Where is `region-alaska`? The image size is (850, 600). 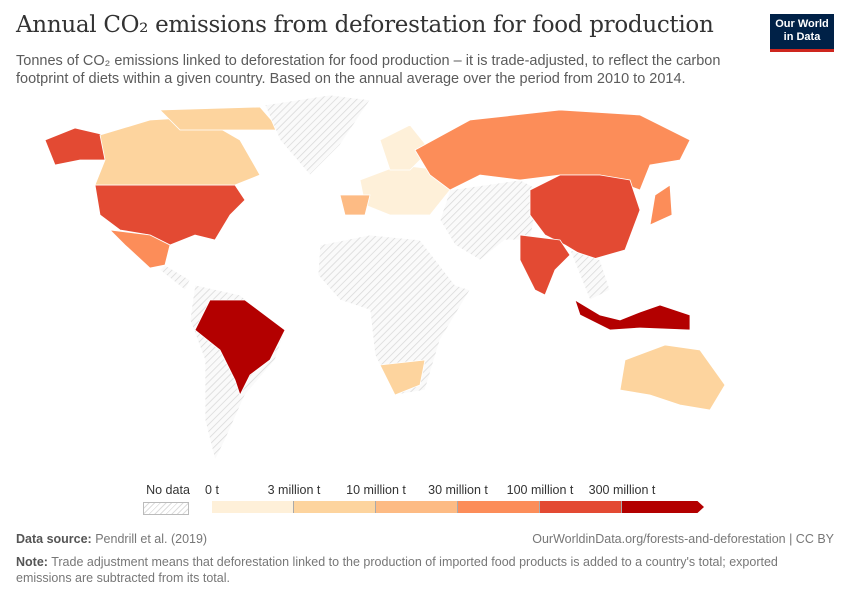 region-alaska is located at coordinates (77, 146).